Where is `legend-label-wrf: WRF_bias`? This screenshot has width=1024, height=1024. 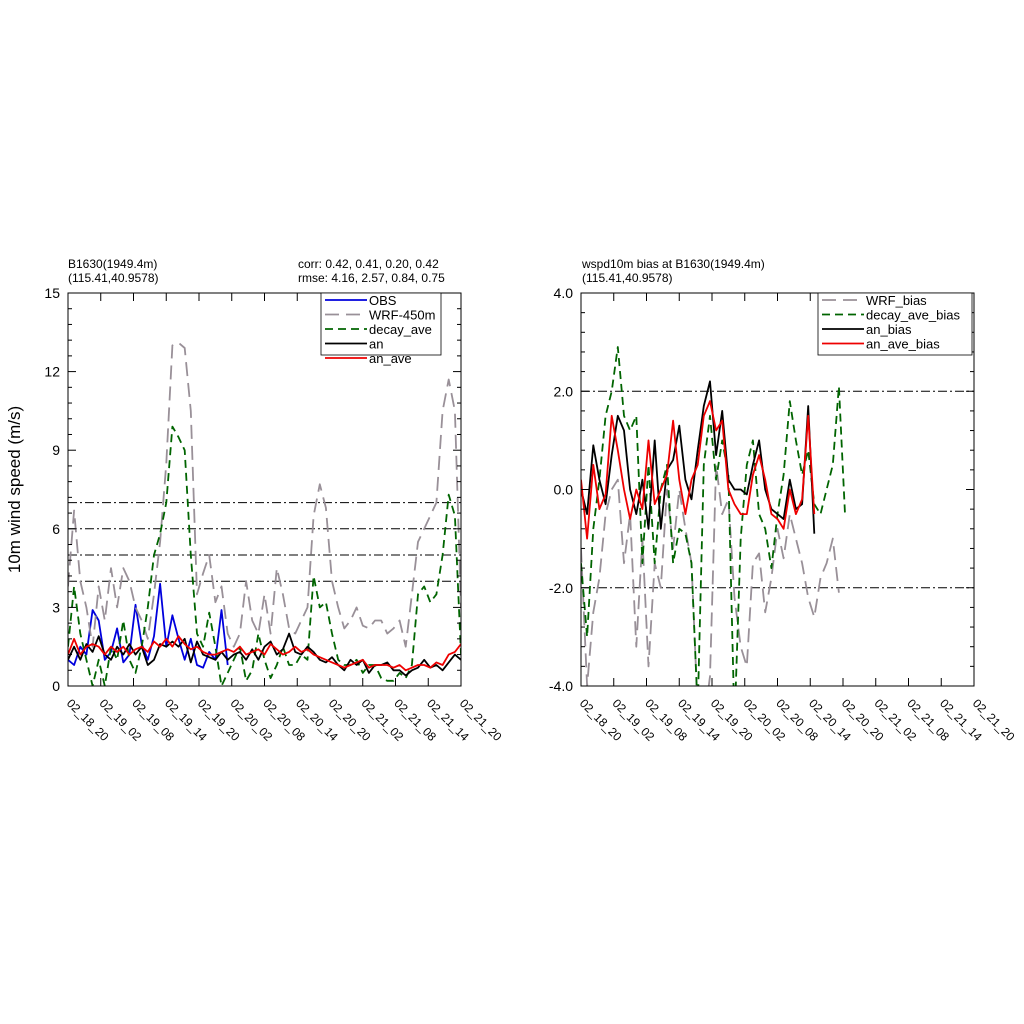
legend-label-wrf: WRF_bias is located at coordinates (896, 300).